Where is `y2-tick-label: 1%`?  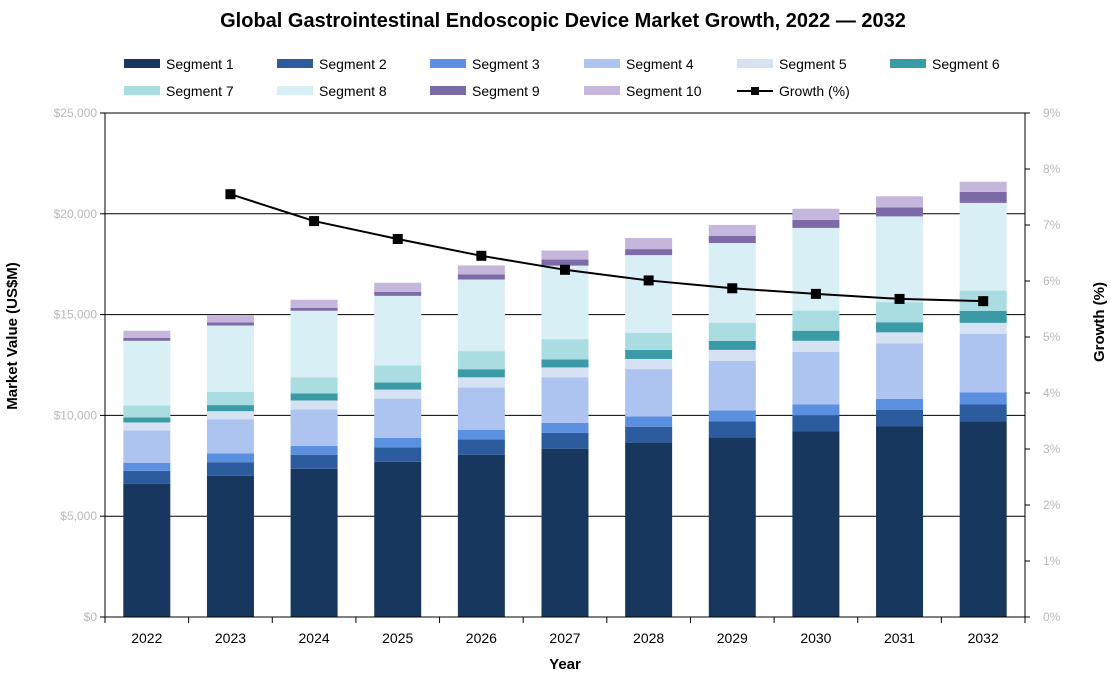
y2-tick-label: 1% is located at coordinates (1052, 561).